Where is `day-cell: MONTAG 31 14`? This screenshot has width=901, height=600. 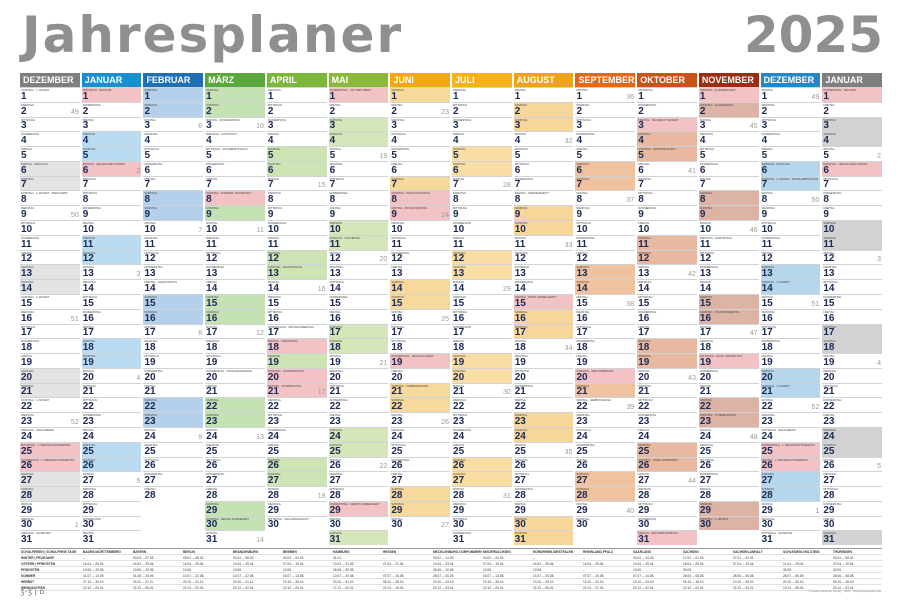
day-cell: MONTAG 31 14 is located at coordinates (235, 537).